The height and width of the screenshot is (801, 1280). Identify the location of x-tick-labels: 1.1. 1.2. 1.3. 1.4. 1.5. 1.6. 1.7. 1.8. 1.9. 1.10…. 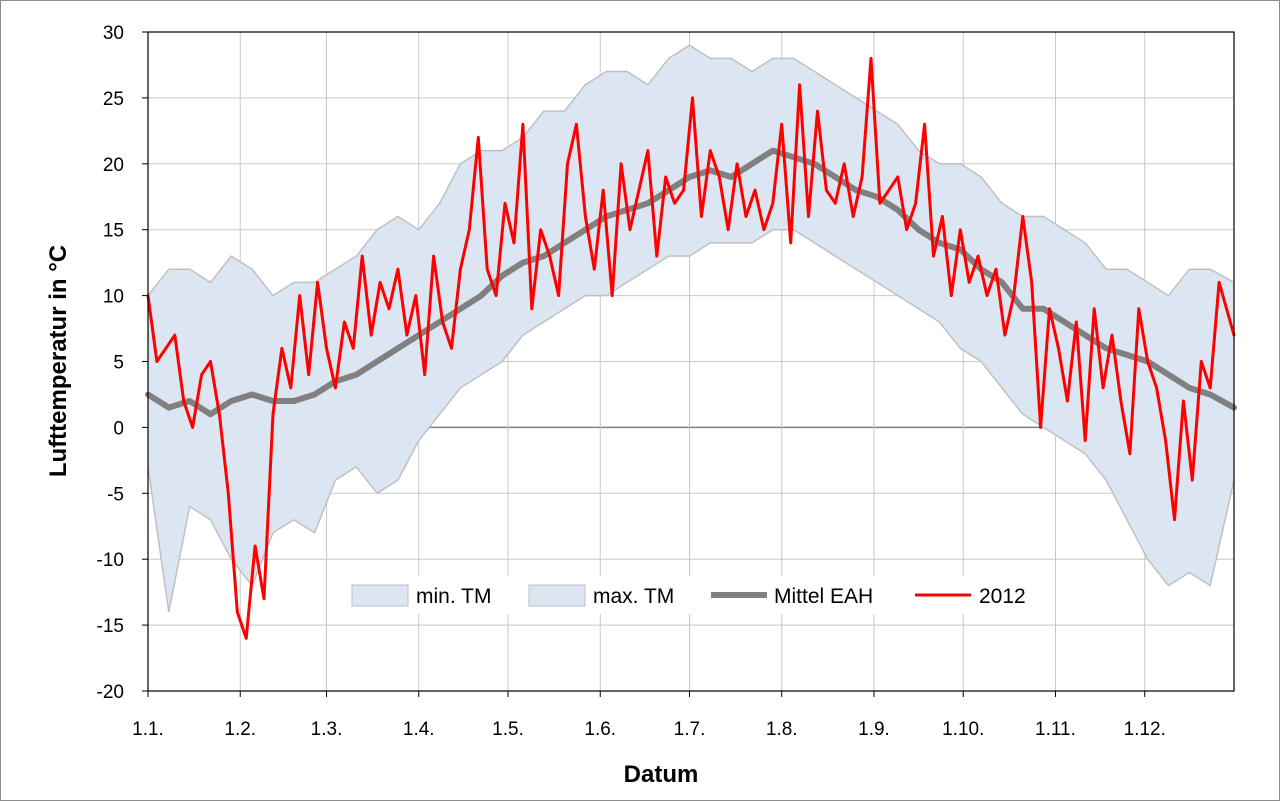
(649, 729).